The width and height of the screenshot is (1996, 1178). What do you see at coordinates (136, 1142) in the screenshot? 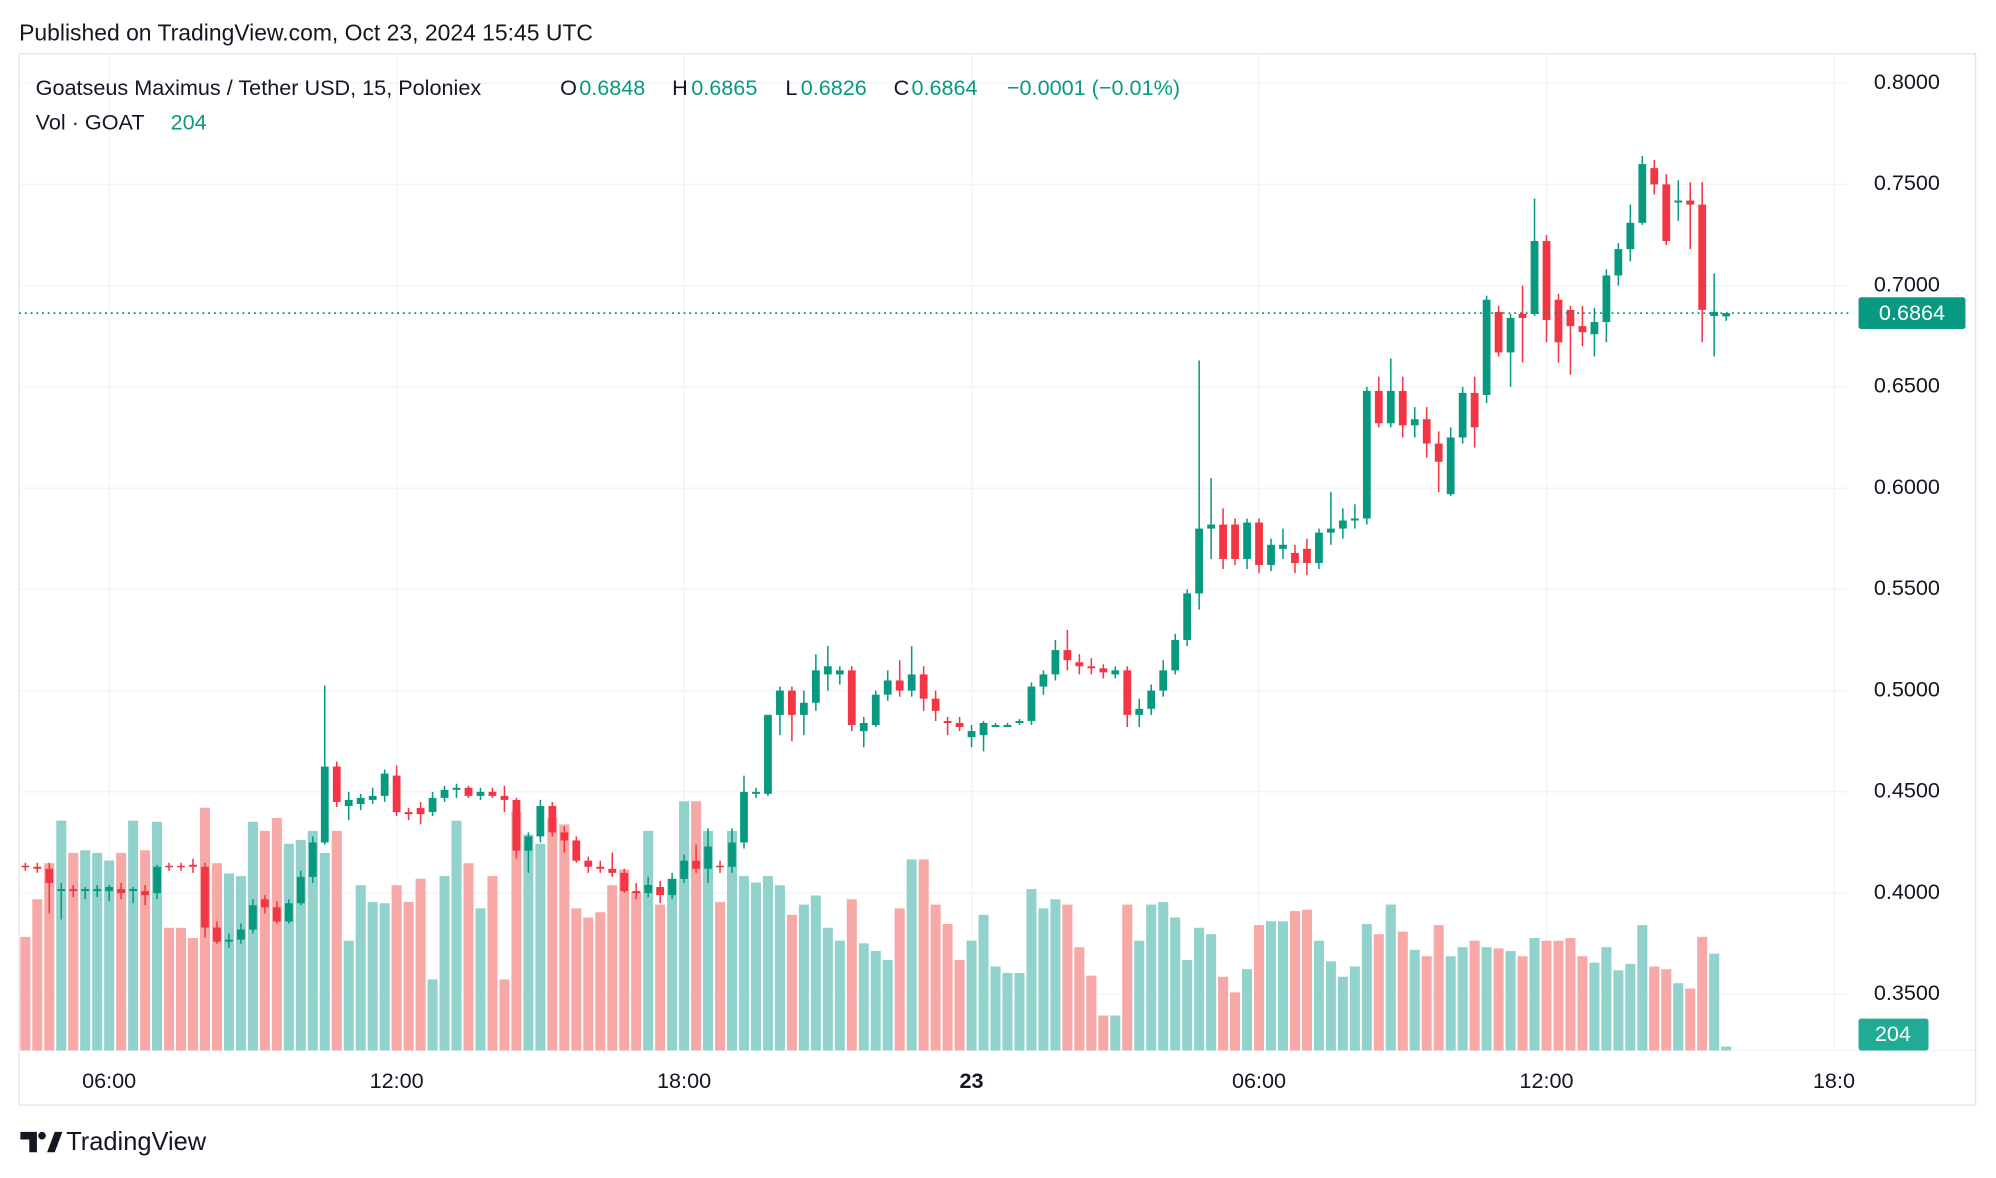
I see `brand-name: TradingView` at bounding box center [136, 1142].